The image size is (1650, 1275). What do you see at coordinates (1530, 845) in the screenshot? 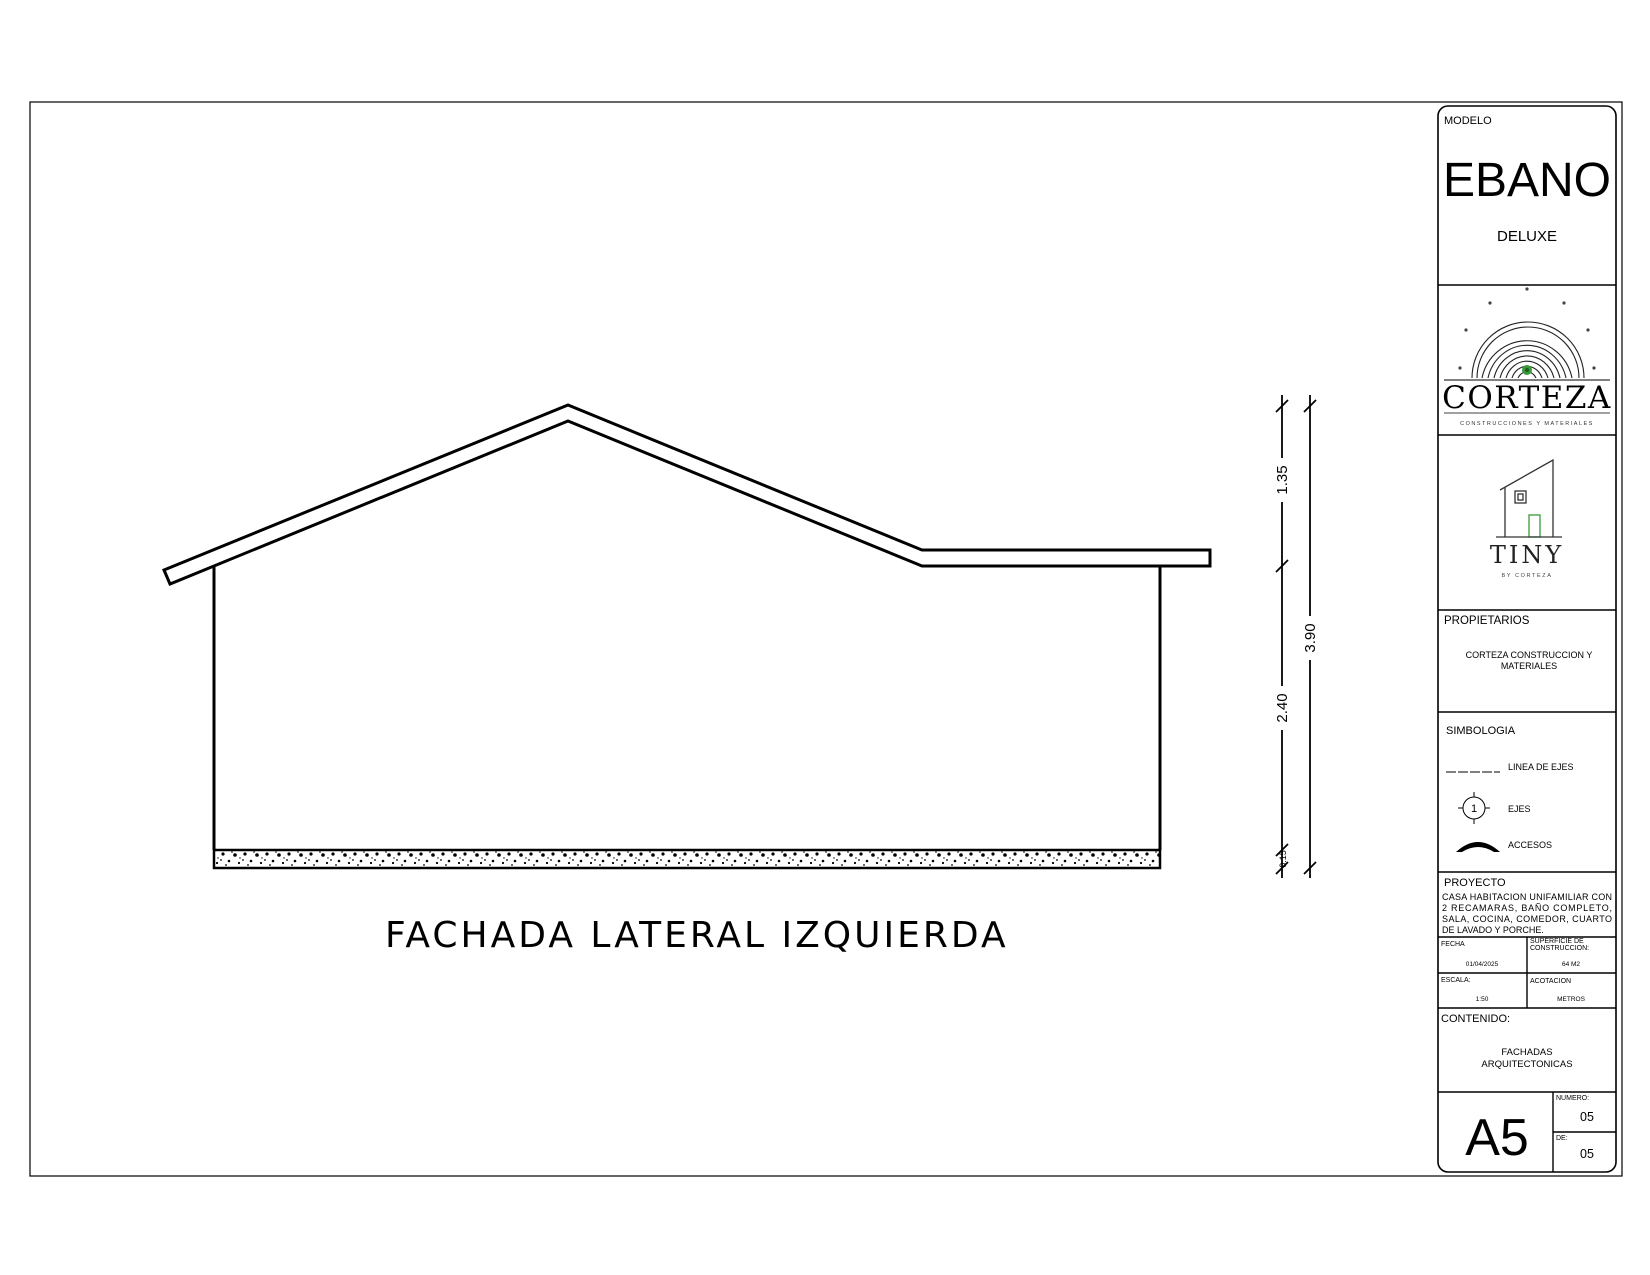
I see `accesos-label: ACCESOS` at bounding box center [1530, 845].